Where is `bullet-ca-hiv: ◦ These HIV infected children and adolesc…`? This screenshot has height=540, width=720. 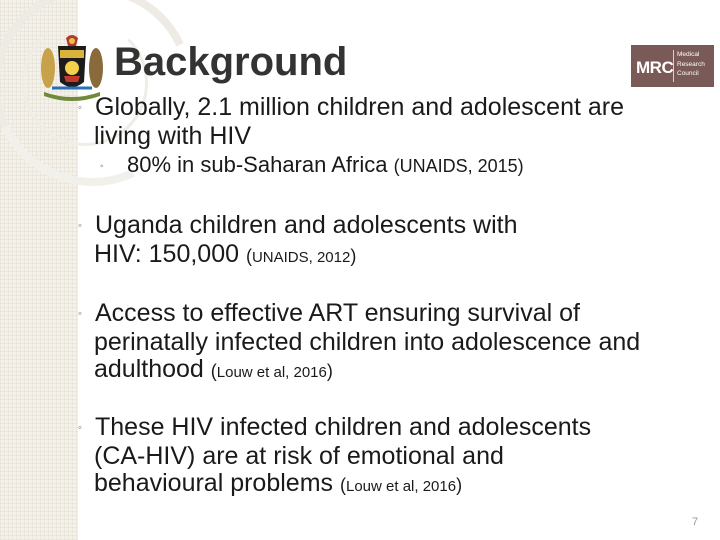
bullet-ca-hiv: ◦ These HIV infected children and adolesc… is located at coordinates (335, 455).